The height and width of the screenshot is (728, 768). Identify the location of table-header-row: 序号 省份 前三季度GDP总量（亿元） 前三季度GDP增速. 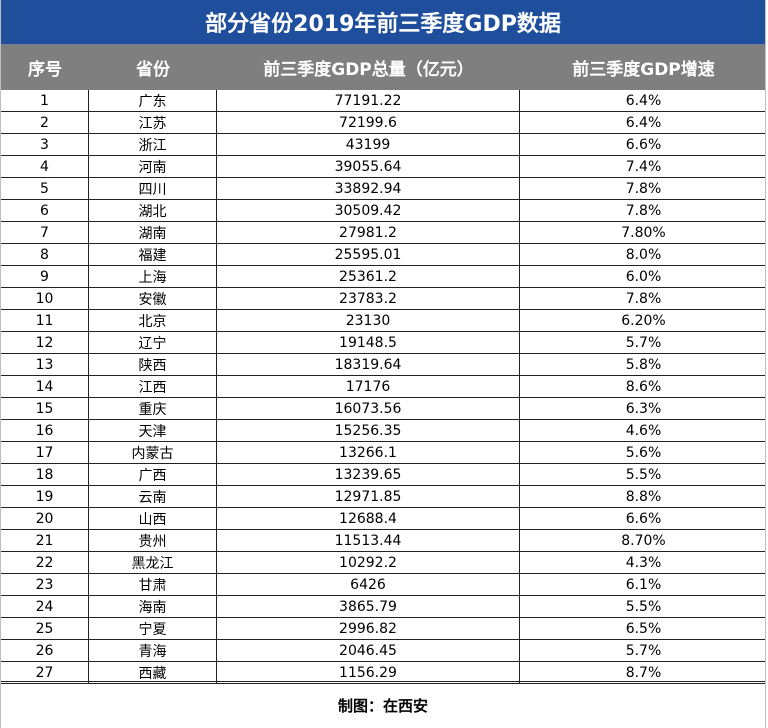
(383, 67).